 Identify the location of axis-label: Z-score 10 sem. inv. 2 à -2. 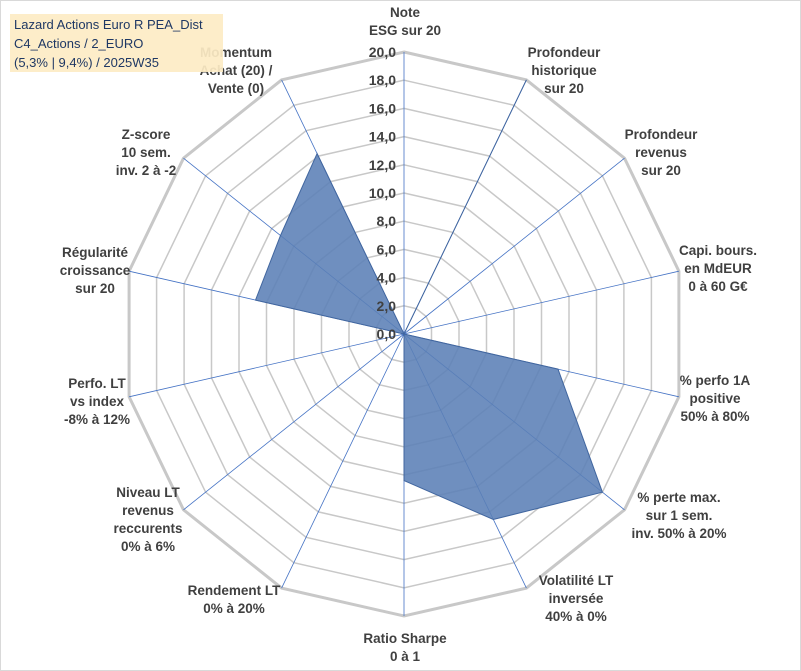
(146, 152).